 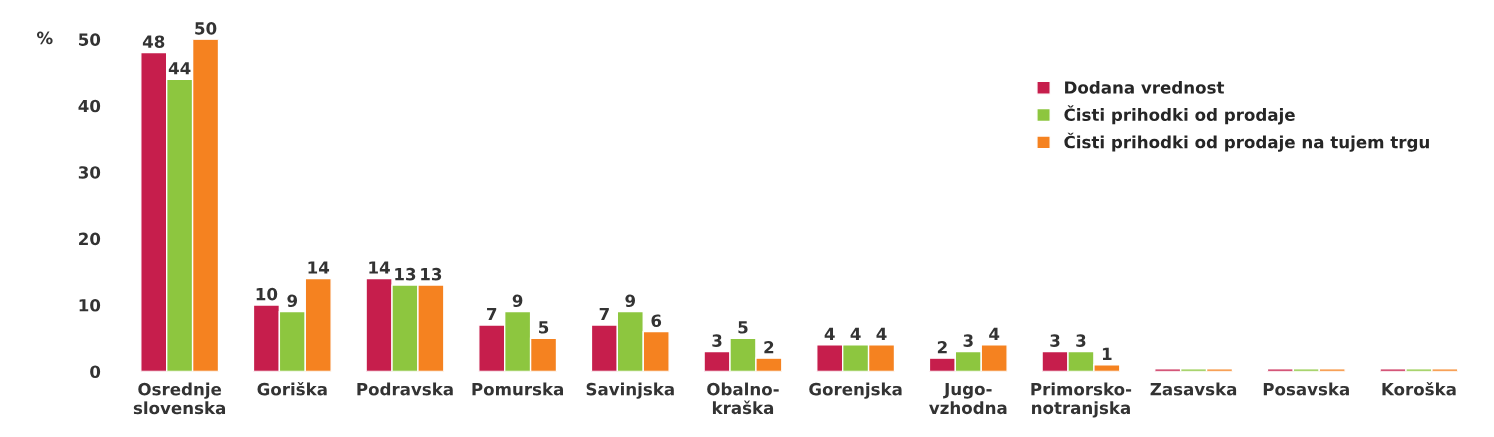 I want to click on y-tick-label: 50, so click(x=90, y=39).